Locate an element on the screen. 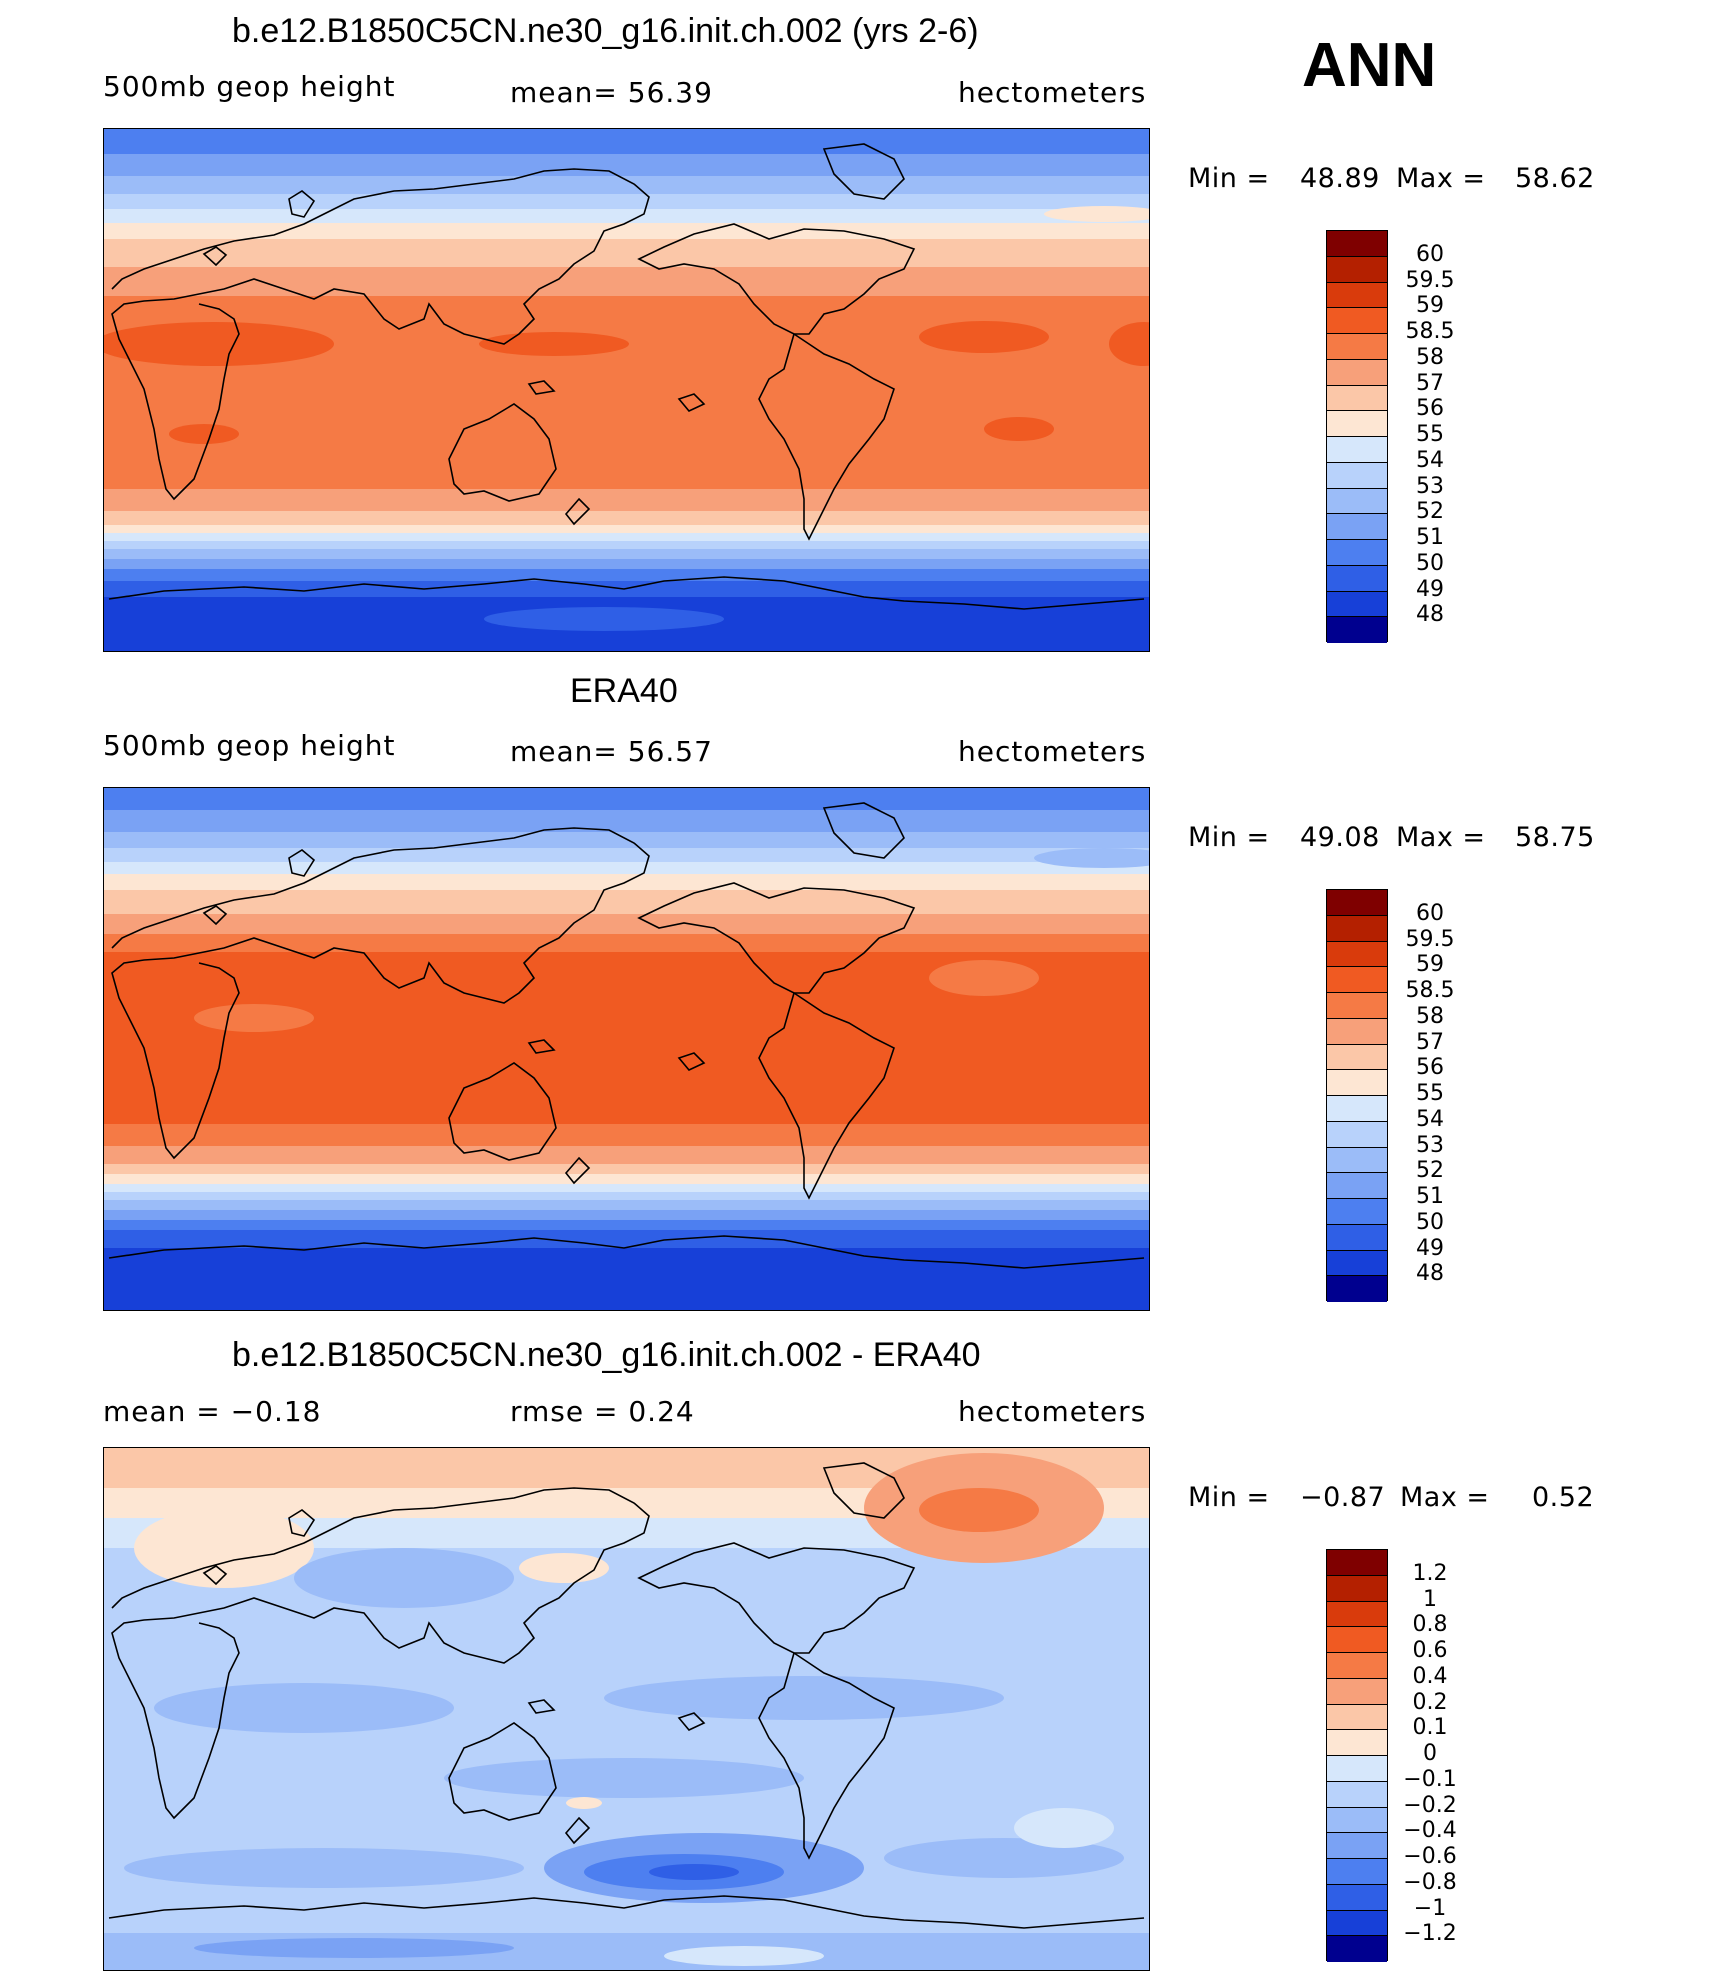 Image resolution: width=1710 pixels, height=1986 pixels. panel-3-max-value: 0.52 is located at coordinates (1563, 1497).